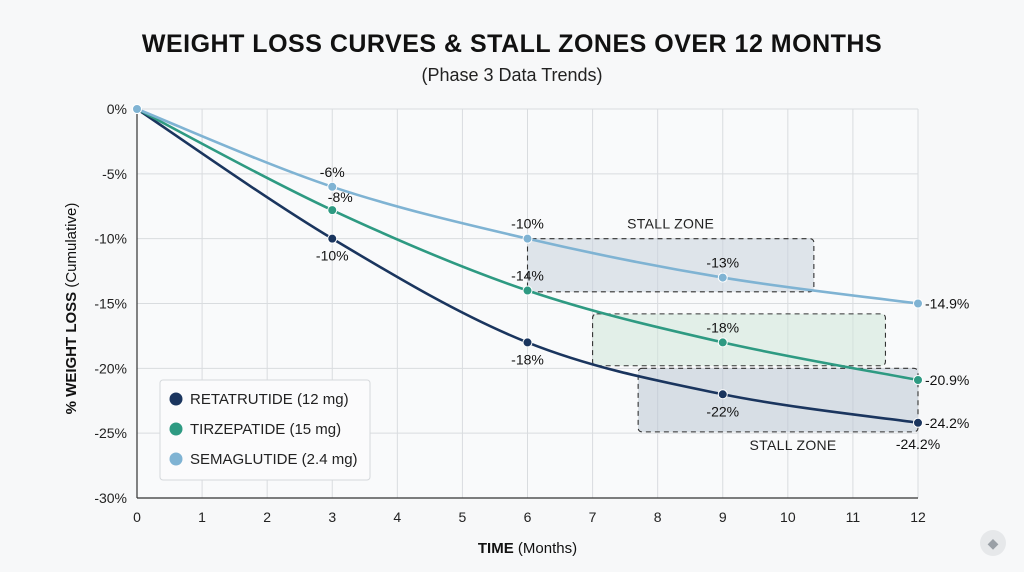 This screenshot has width=1024, height=572. Describe the element at coordinates (528, 517) in the screenshot. I see `x-tick-label: 6` at that location.